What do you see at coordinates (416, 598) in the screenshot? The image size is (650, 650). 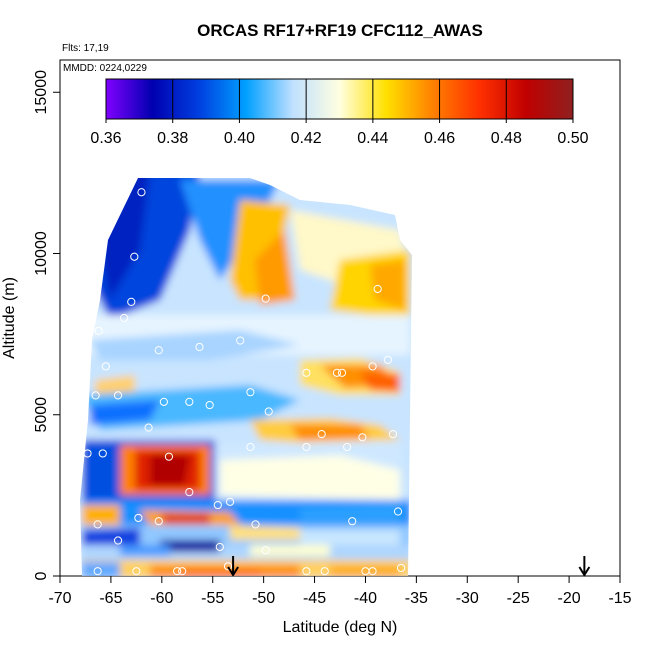 I see `x-tick-label: -35` at bounding box center [416, 598].